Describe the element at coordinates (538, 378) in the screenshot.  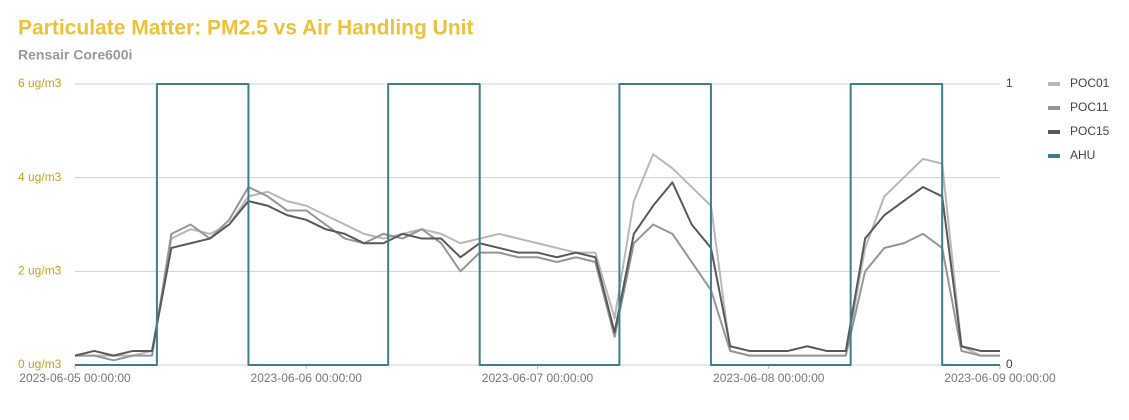
I see `x-tick-label: 2023-06-07 00:00:00` at that location.